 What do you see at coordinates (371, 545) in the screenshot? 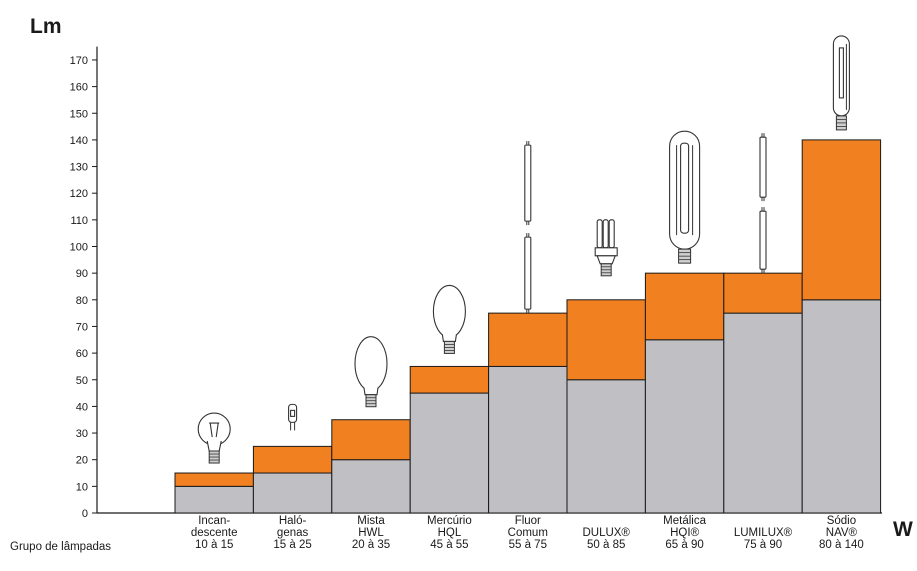
I see `category-watts-label: 20 à 35` at bounding box center [371, 545].